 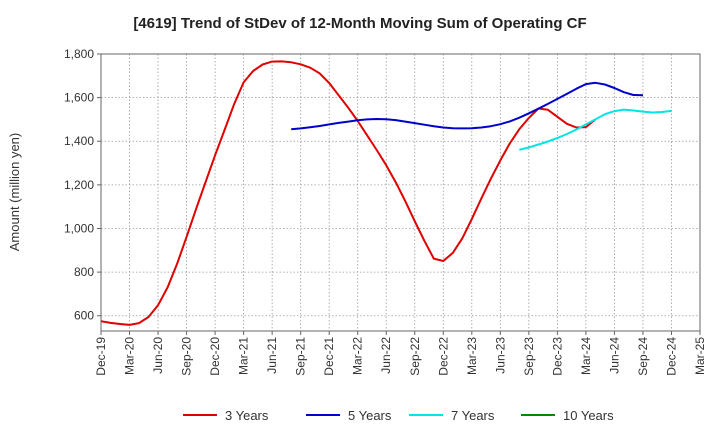 I want to click on x-tick-label: Mar-21, so click(x=244, y=356).